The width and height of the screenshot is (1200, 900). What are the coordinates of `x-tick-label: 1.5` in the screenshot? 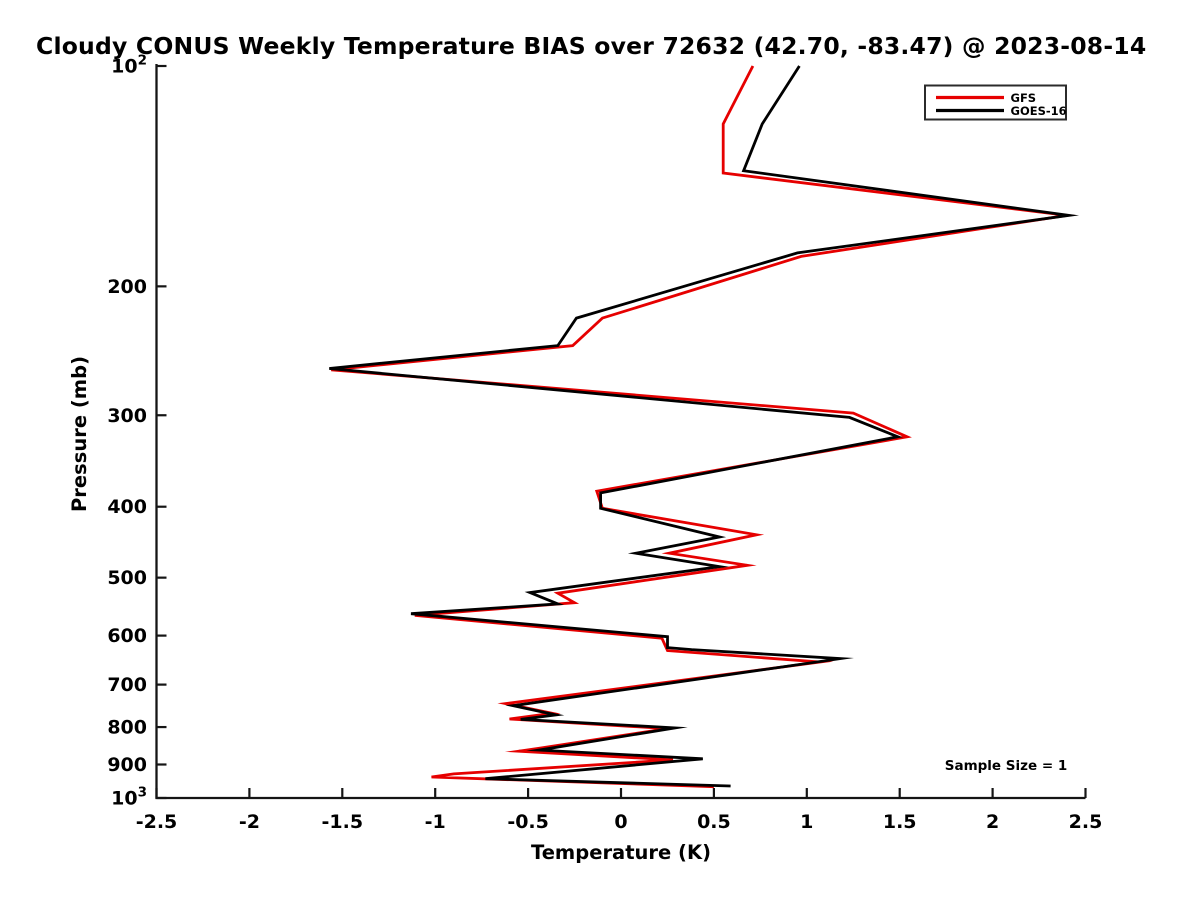 It's located at (900, 822).